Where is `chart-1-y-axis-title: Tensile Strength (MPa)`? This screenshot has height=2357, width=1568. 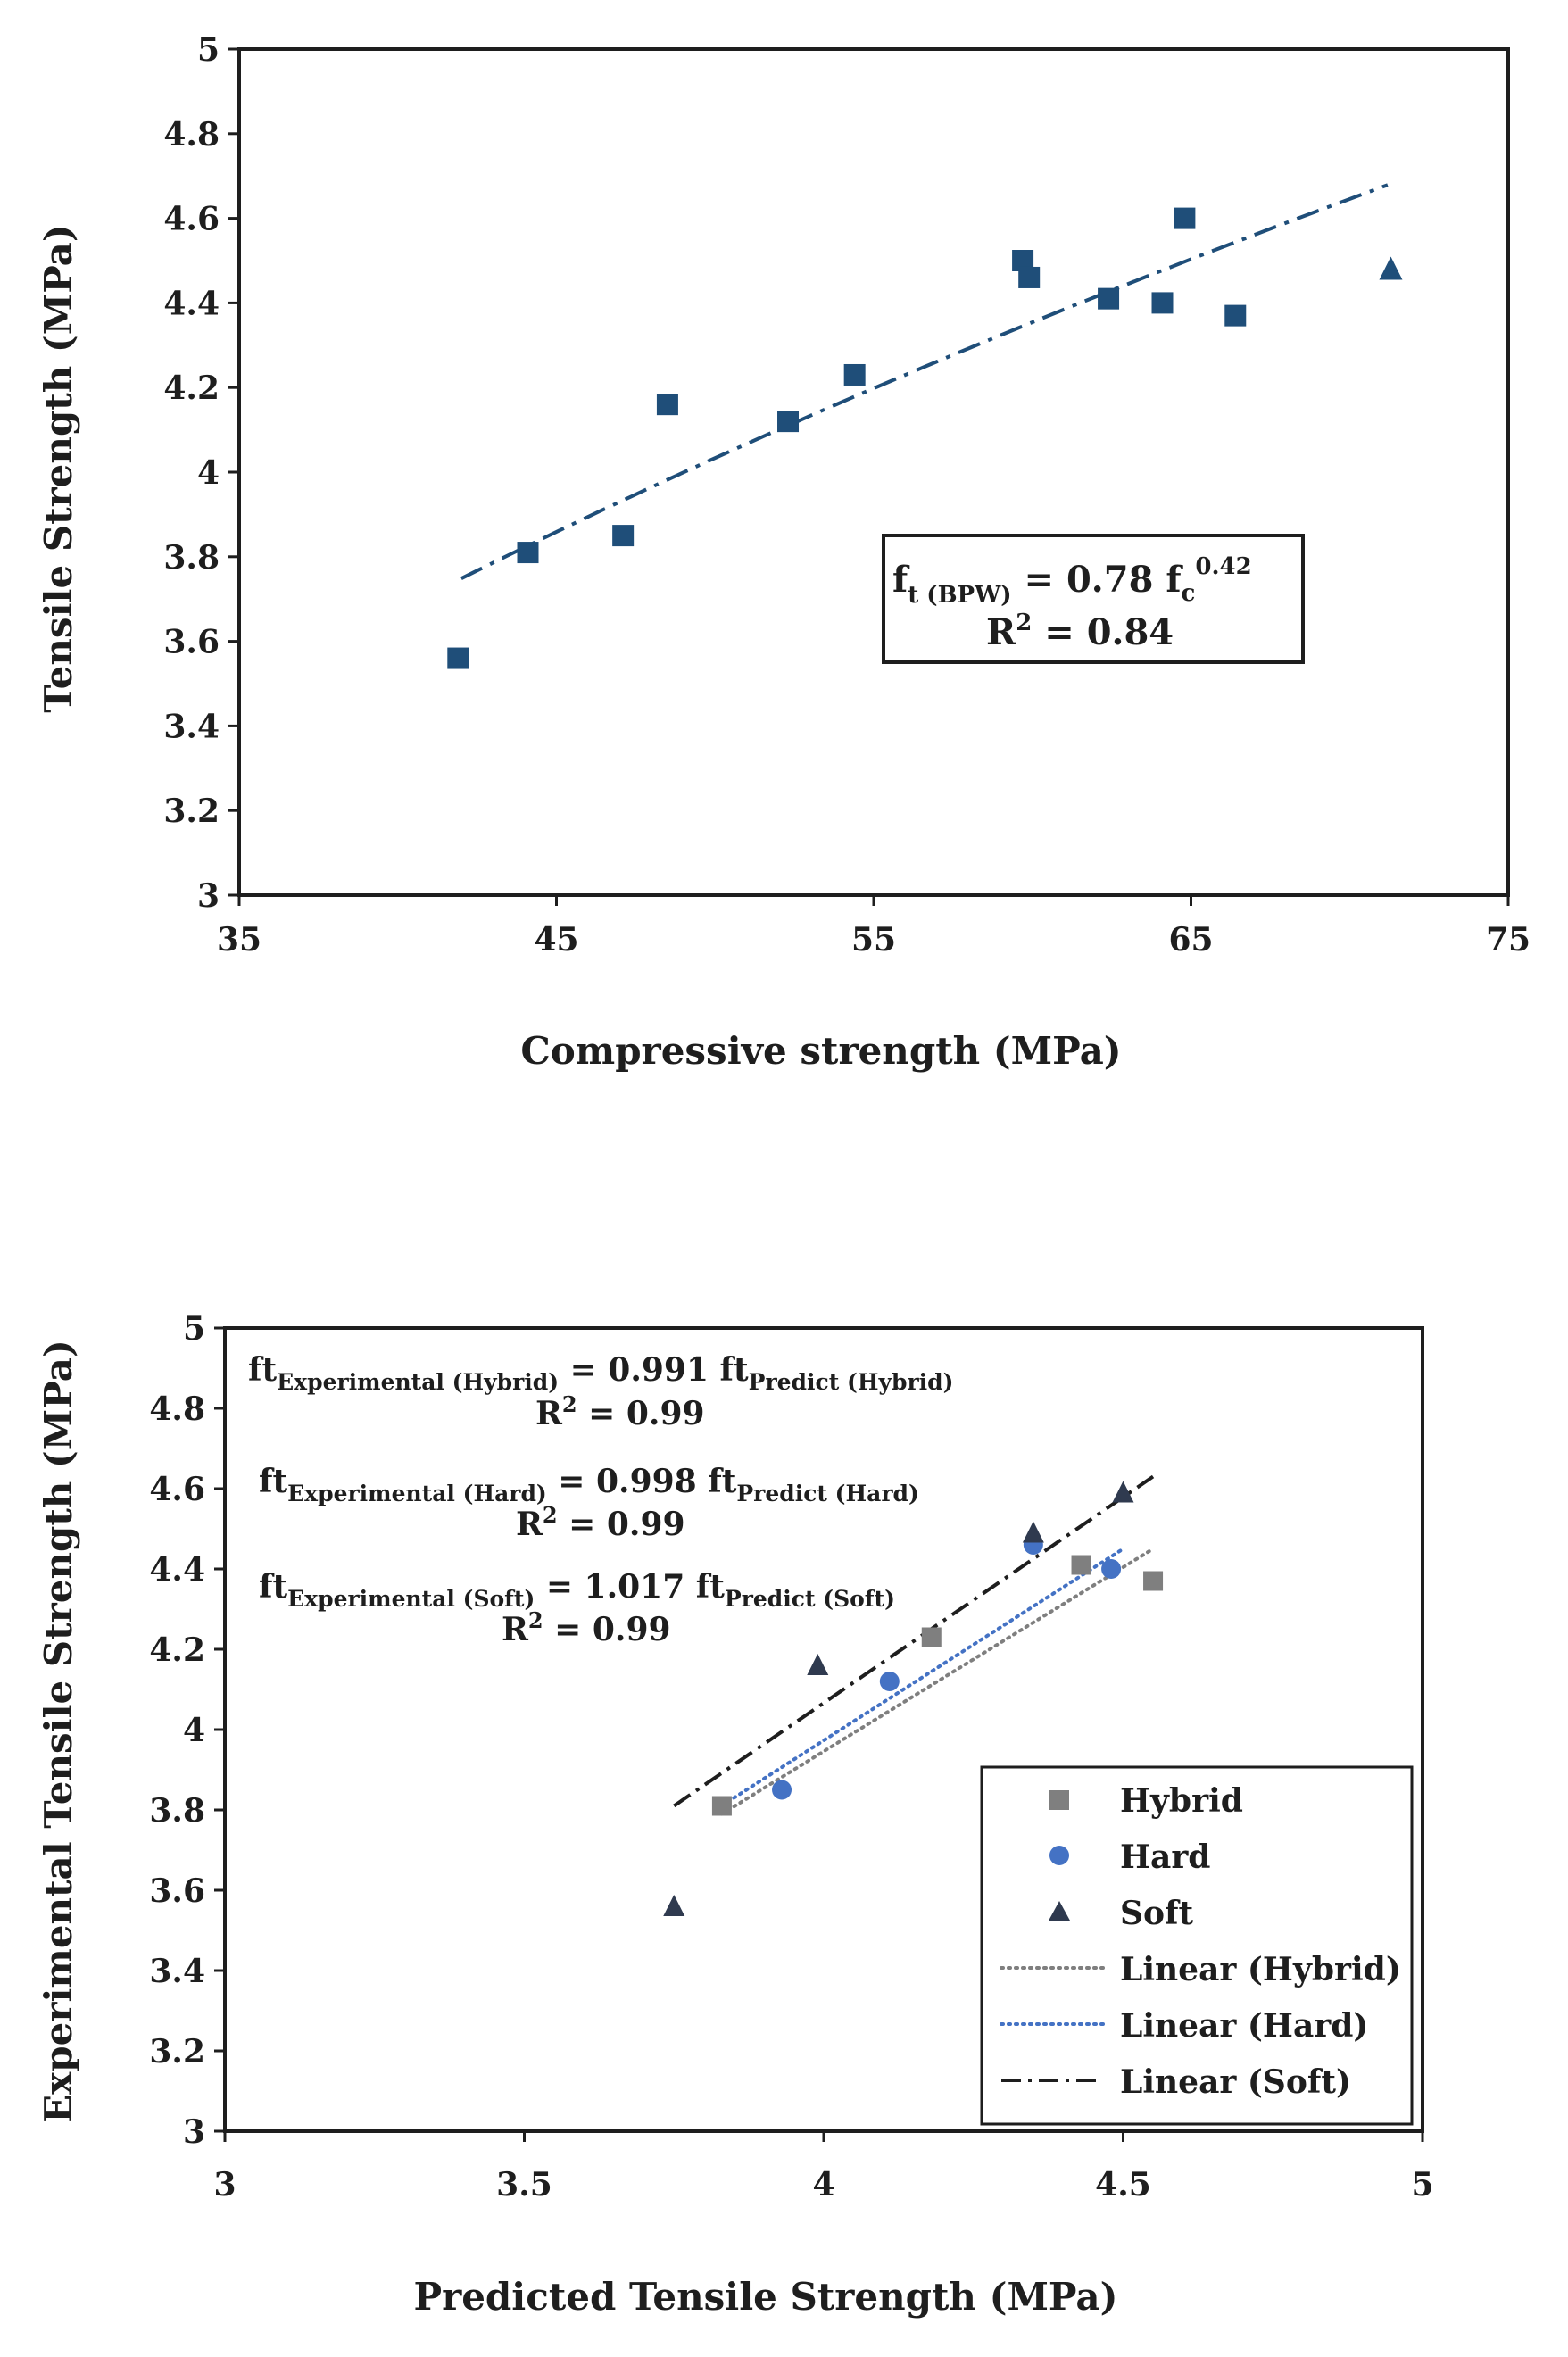
chart-1-y-axis-title: Tensile Strength (MPa) is located at coordinates (58, 468).